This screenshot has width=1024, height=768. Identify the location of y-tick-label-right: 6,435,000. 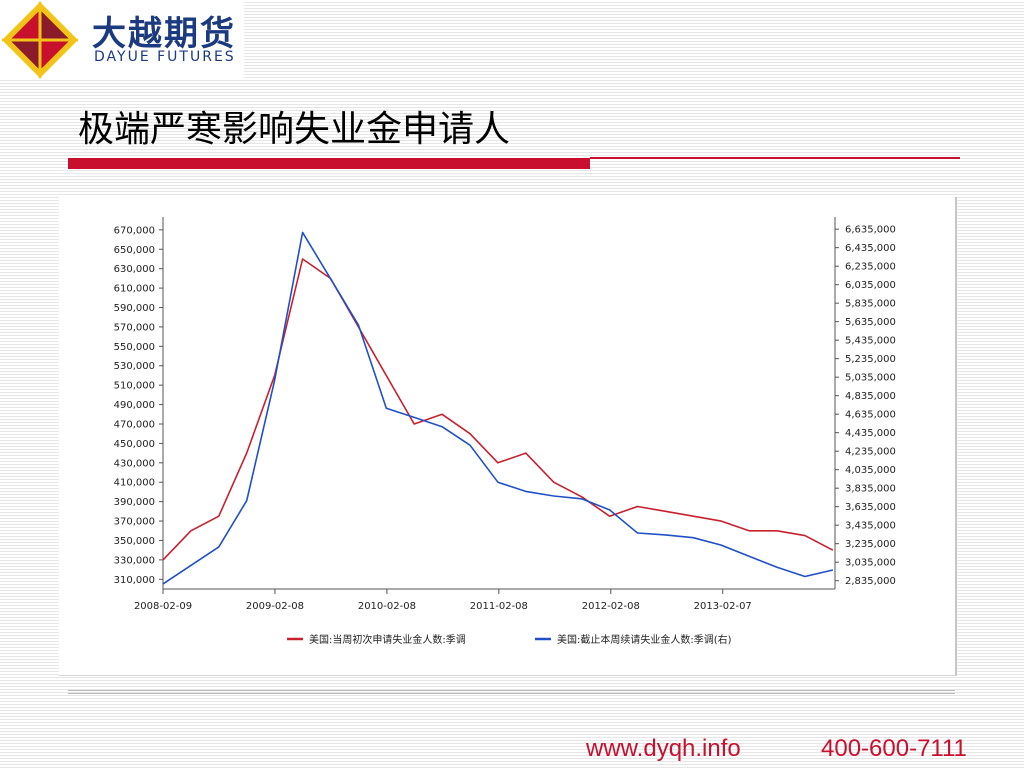
(870, 248).